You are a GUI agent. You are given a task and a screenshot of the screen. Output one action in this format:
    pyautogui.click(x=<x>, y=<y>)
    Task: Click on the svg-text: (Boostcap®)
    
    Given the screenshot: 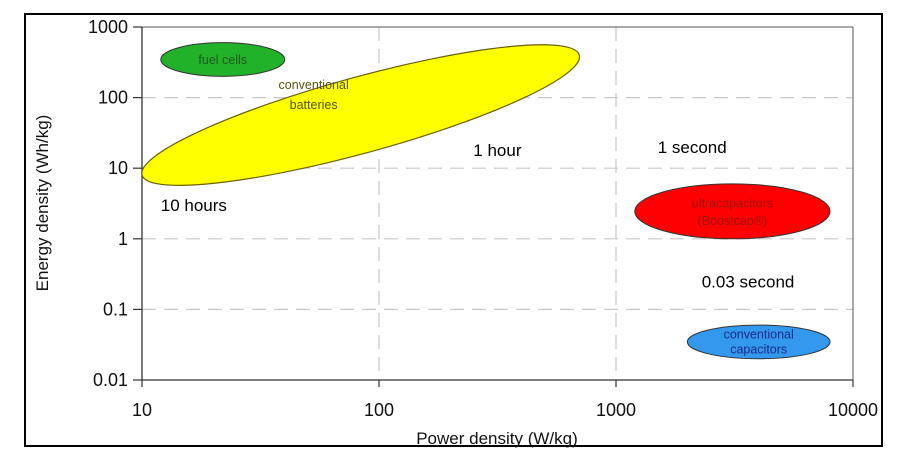 What is the action you would take?
    pyautogui.click(x=733, y=221)
    